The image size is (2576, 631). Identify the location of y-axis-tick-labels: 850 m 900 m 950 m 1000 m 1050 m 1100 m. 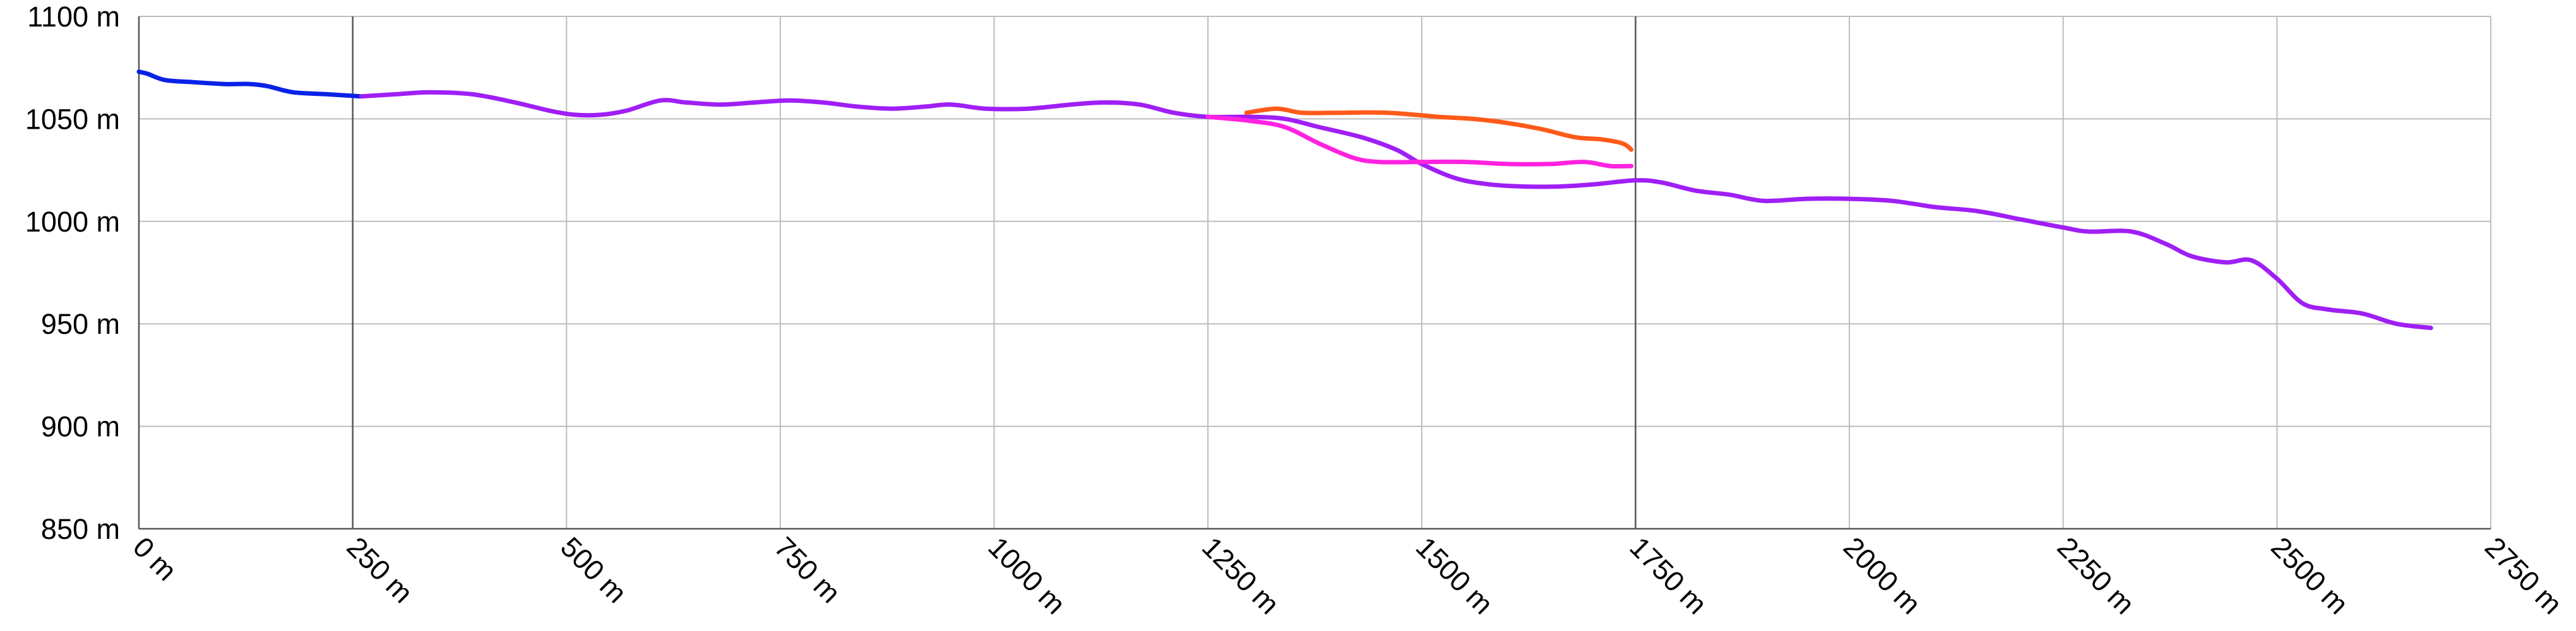
(72, 273).